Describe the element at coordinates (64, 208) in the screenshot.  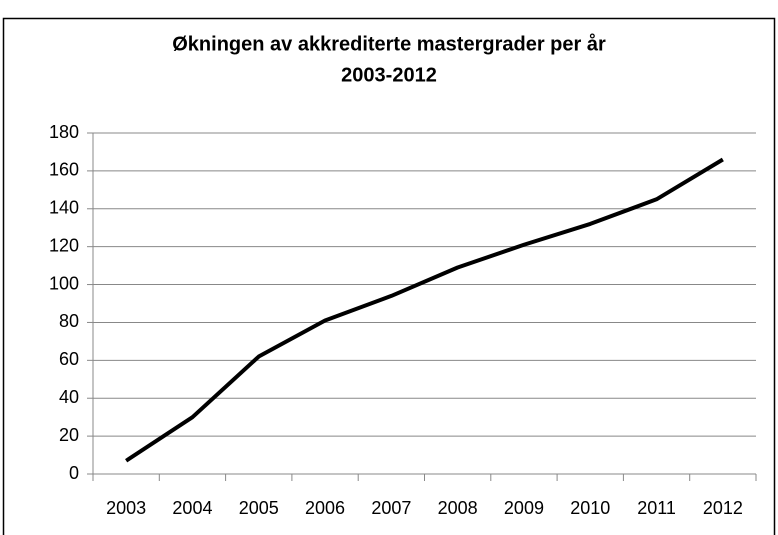
I see `y-tick-label: 140` at that location.